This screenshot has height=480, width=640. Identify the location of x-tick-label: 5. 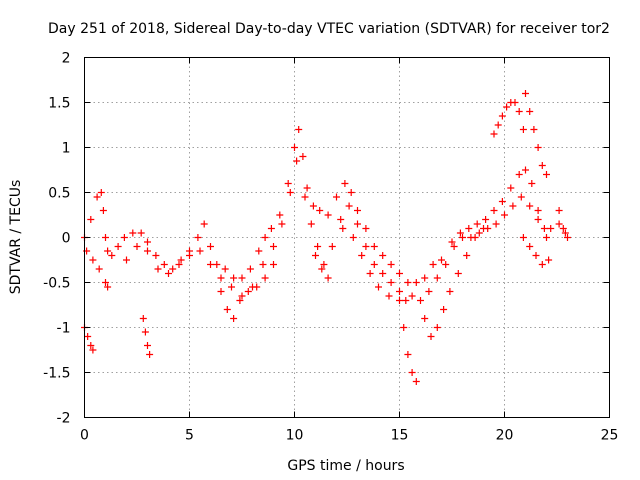
(189, 436).